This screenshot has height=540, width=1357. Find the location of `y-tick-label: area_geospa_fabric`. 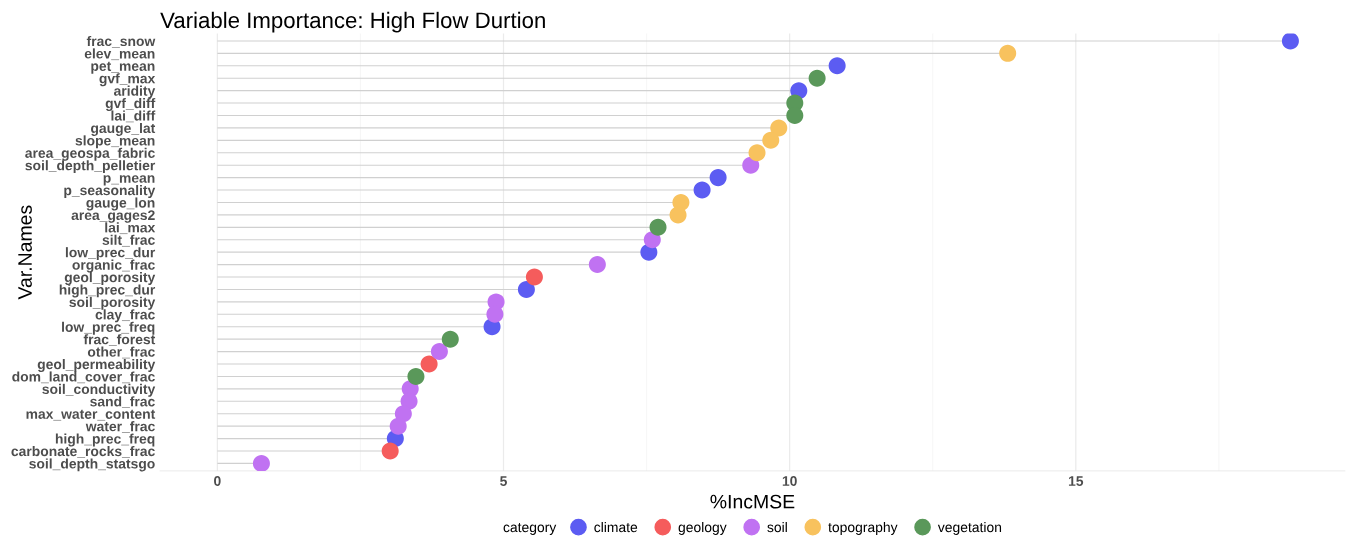

y-tick-label: area_geospa_fabric is located at coordinates (90, 154).